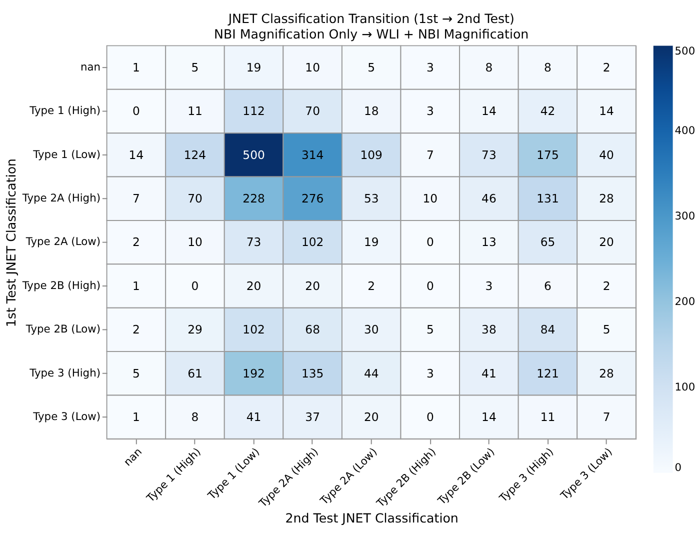 This screenshot has width=700, height=545. What do you see at coordinates (371, 329) in the screenshot?
I see `data-label: 30` at bounding box center [371, 329].